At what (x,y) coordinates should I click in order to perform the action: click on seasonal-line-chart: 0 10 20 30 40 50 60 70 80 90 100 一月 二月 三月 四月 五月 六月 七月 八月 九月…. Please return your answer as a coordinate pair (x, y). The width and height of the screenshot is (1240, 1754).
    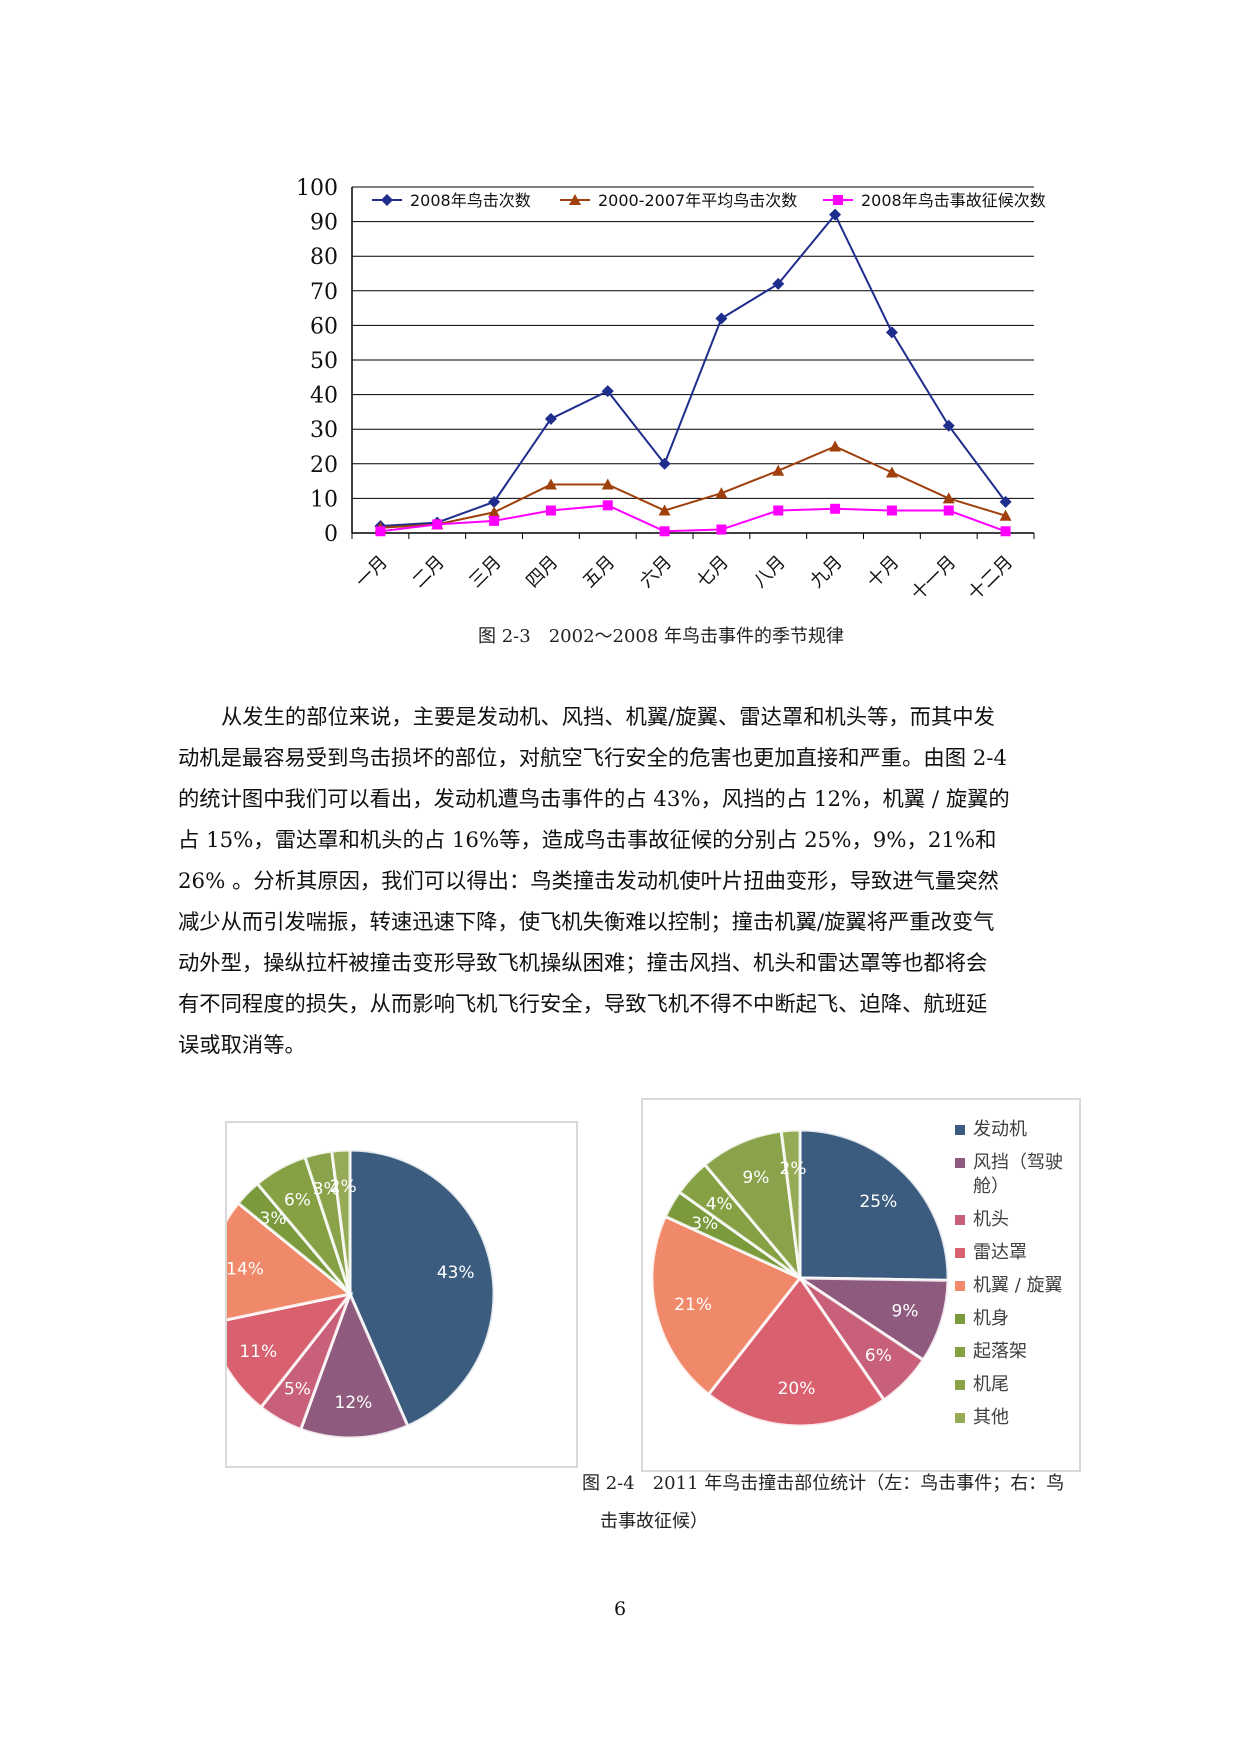
    Looking at the image, I should click on (671, 390).